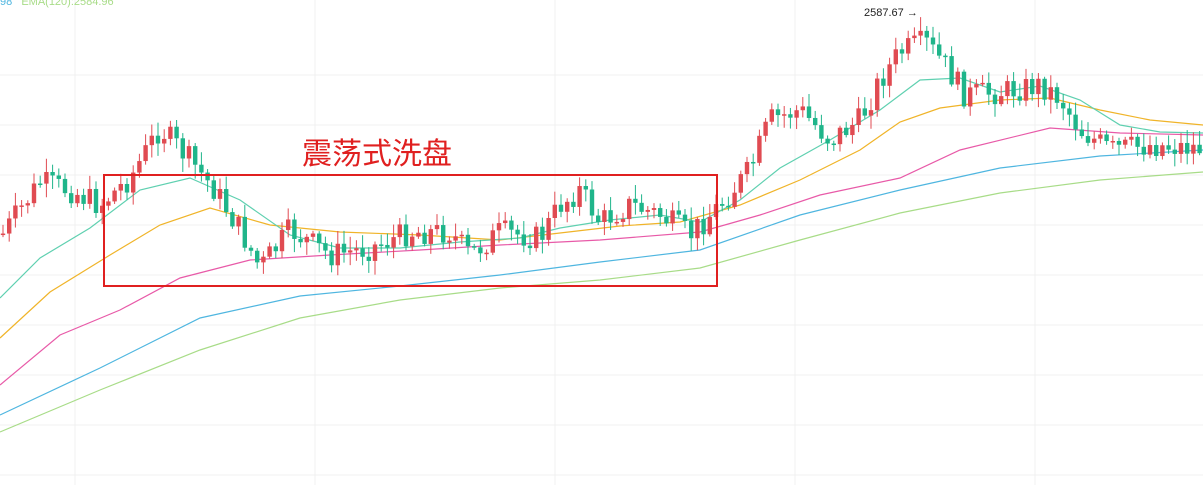 The image size is (1203, 485). I want to click on legend-partial-value: 98, so click(6, 4).